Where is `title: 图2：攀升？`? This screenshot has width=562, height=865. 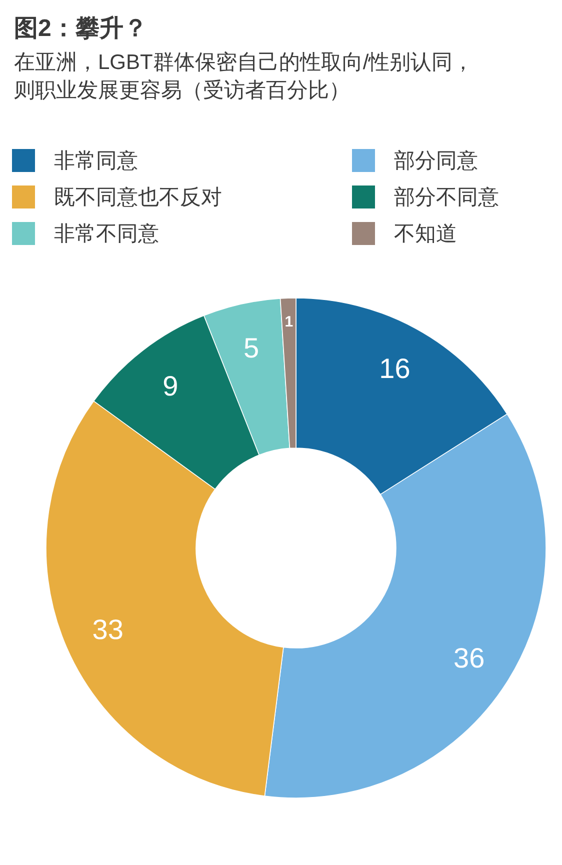
title: 图2：攀升？ is located at coordinates (81, 28).